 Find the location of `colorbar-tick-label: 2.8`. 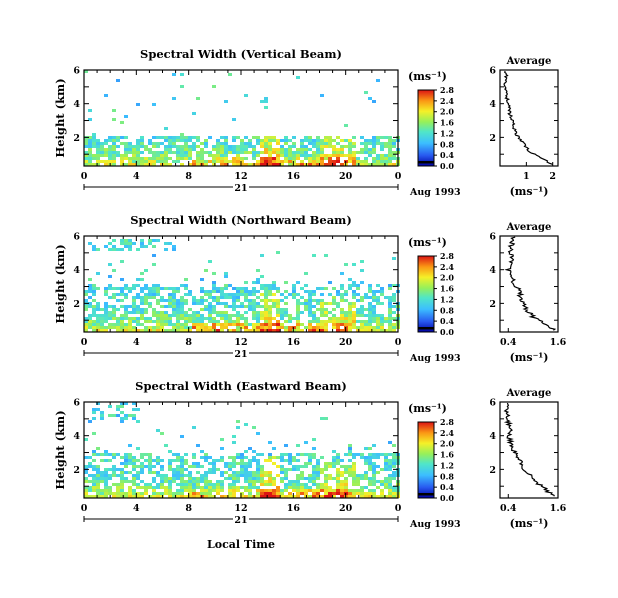

colorbar-tick-label: 2.8 is located at coordinates (447, 90).